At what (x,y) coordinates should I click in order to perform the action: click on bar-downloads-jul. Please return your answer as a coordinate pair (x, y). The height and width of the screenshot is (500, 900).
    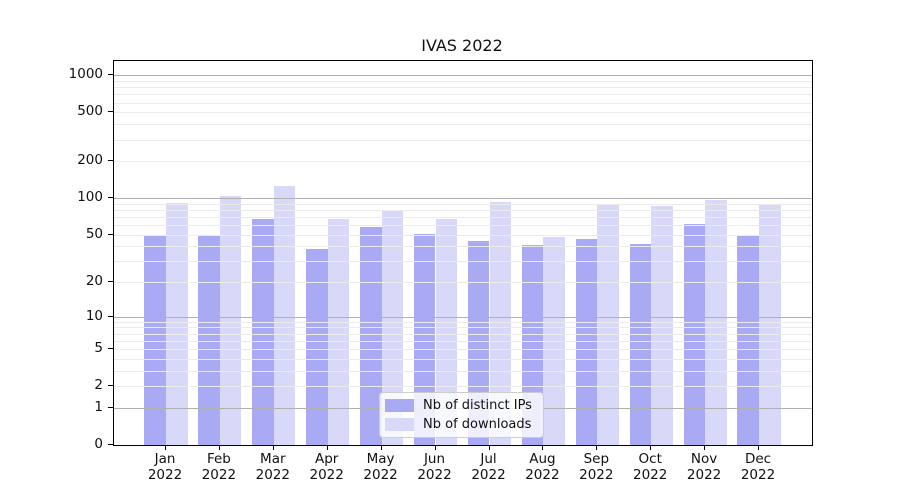
    Looking at the image, I should click on (500, 323).